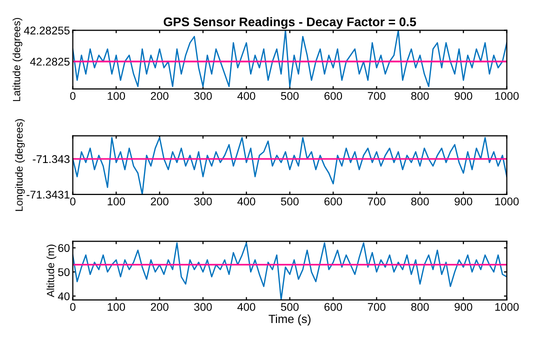  Describe the element at coordinates (51, 271) in the screenshot. I see `y-axis-title: Altitude (m)` at that location.